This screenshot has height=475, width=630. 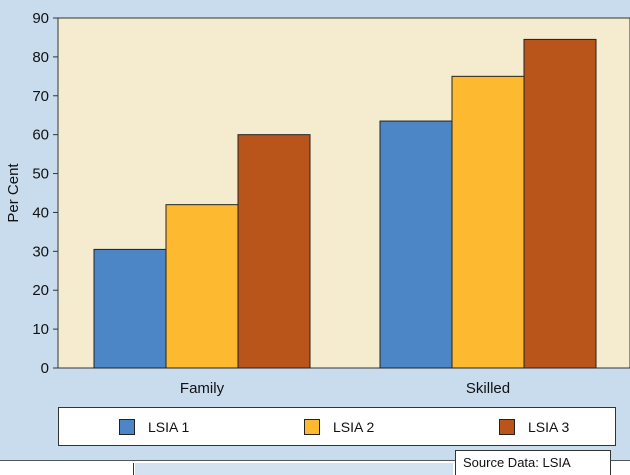 I want to click on legend-label-lsia-1: LSIA 1, so click(x=169, y=427).